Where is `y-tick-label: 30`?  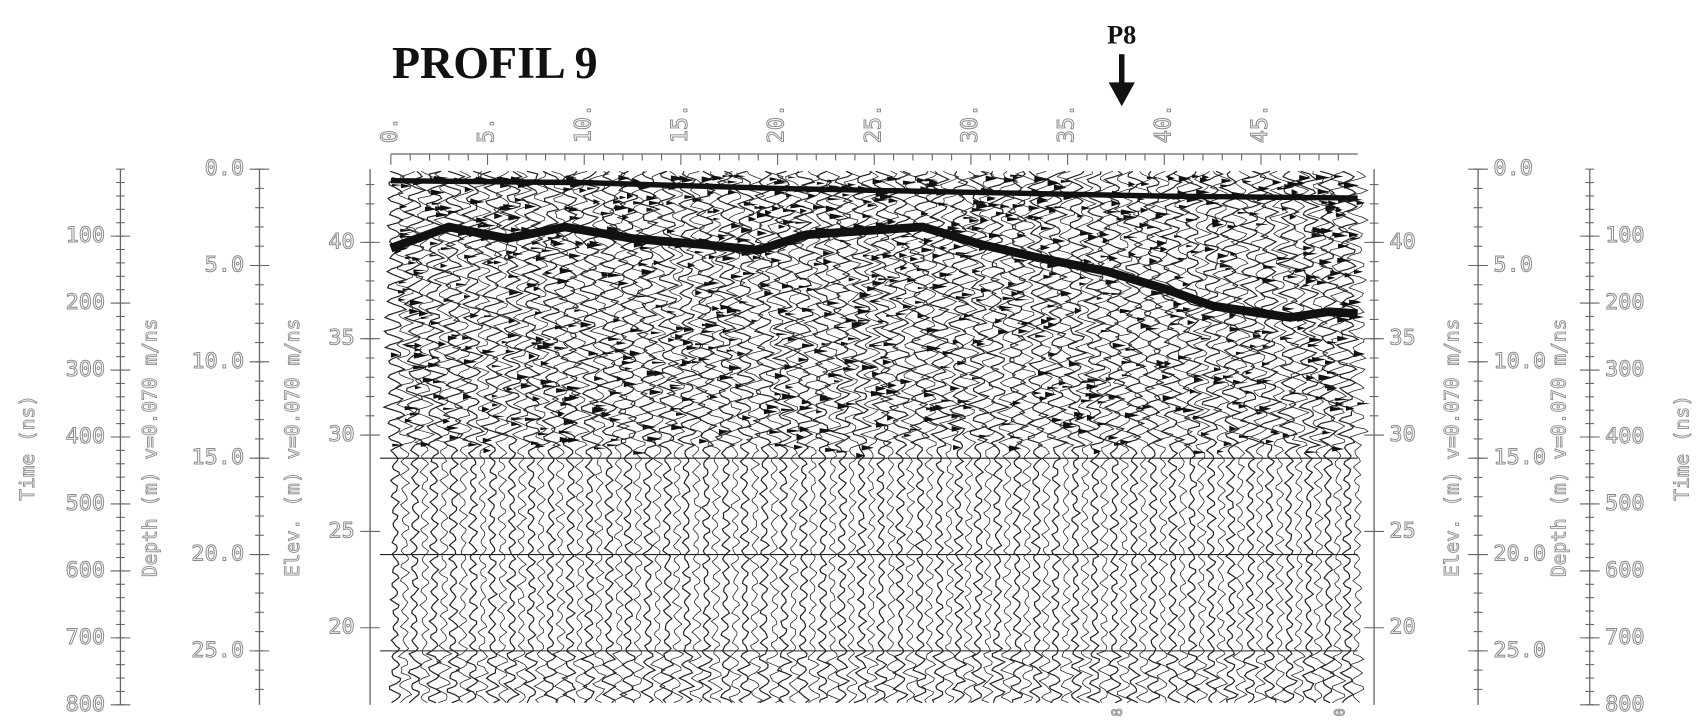
y-tick-label: 30 is located at coordinates (1402, 434).